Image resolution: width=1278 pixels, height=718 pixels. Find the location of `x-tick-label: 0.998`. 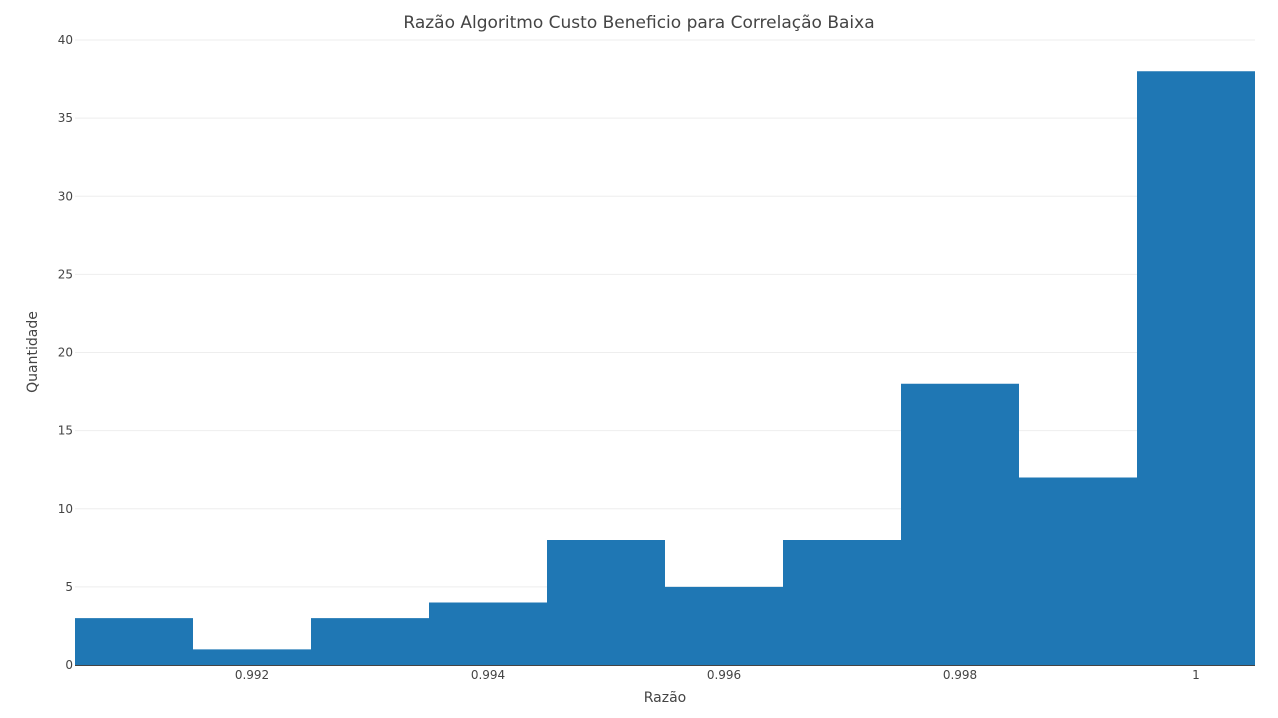

x-tick-label: 0.998 is located at coordinates (960, 675).